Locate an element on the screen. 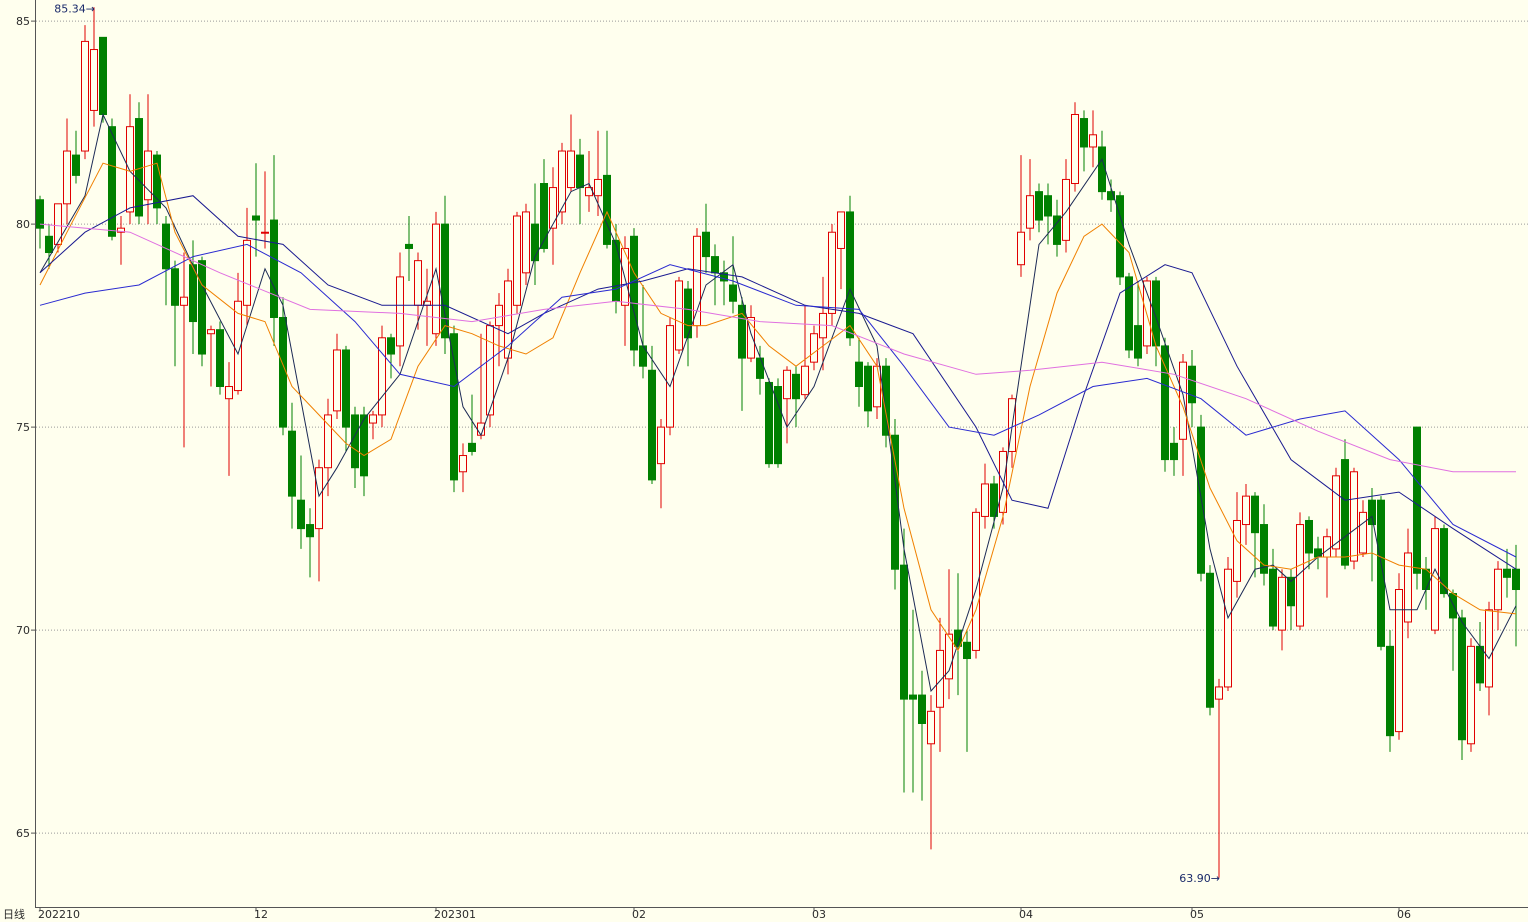 The height and width of the screenshot is (922, 1528). extreme-label: 85.34→ is located at coordinates (74, 8).